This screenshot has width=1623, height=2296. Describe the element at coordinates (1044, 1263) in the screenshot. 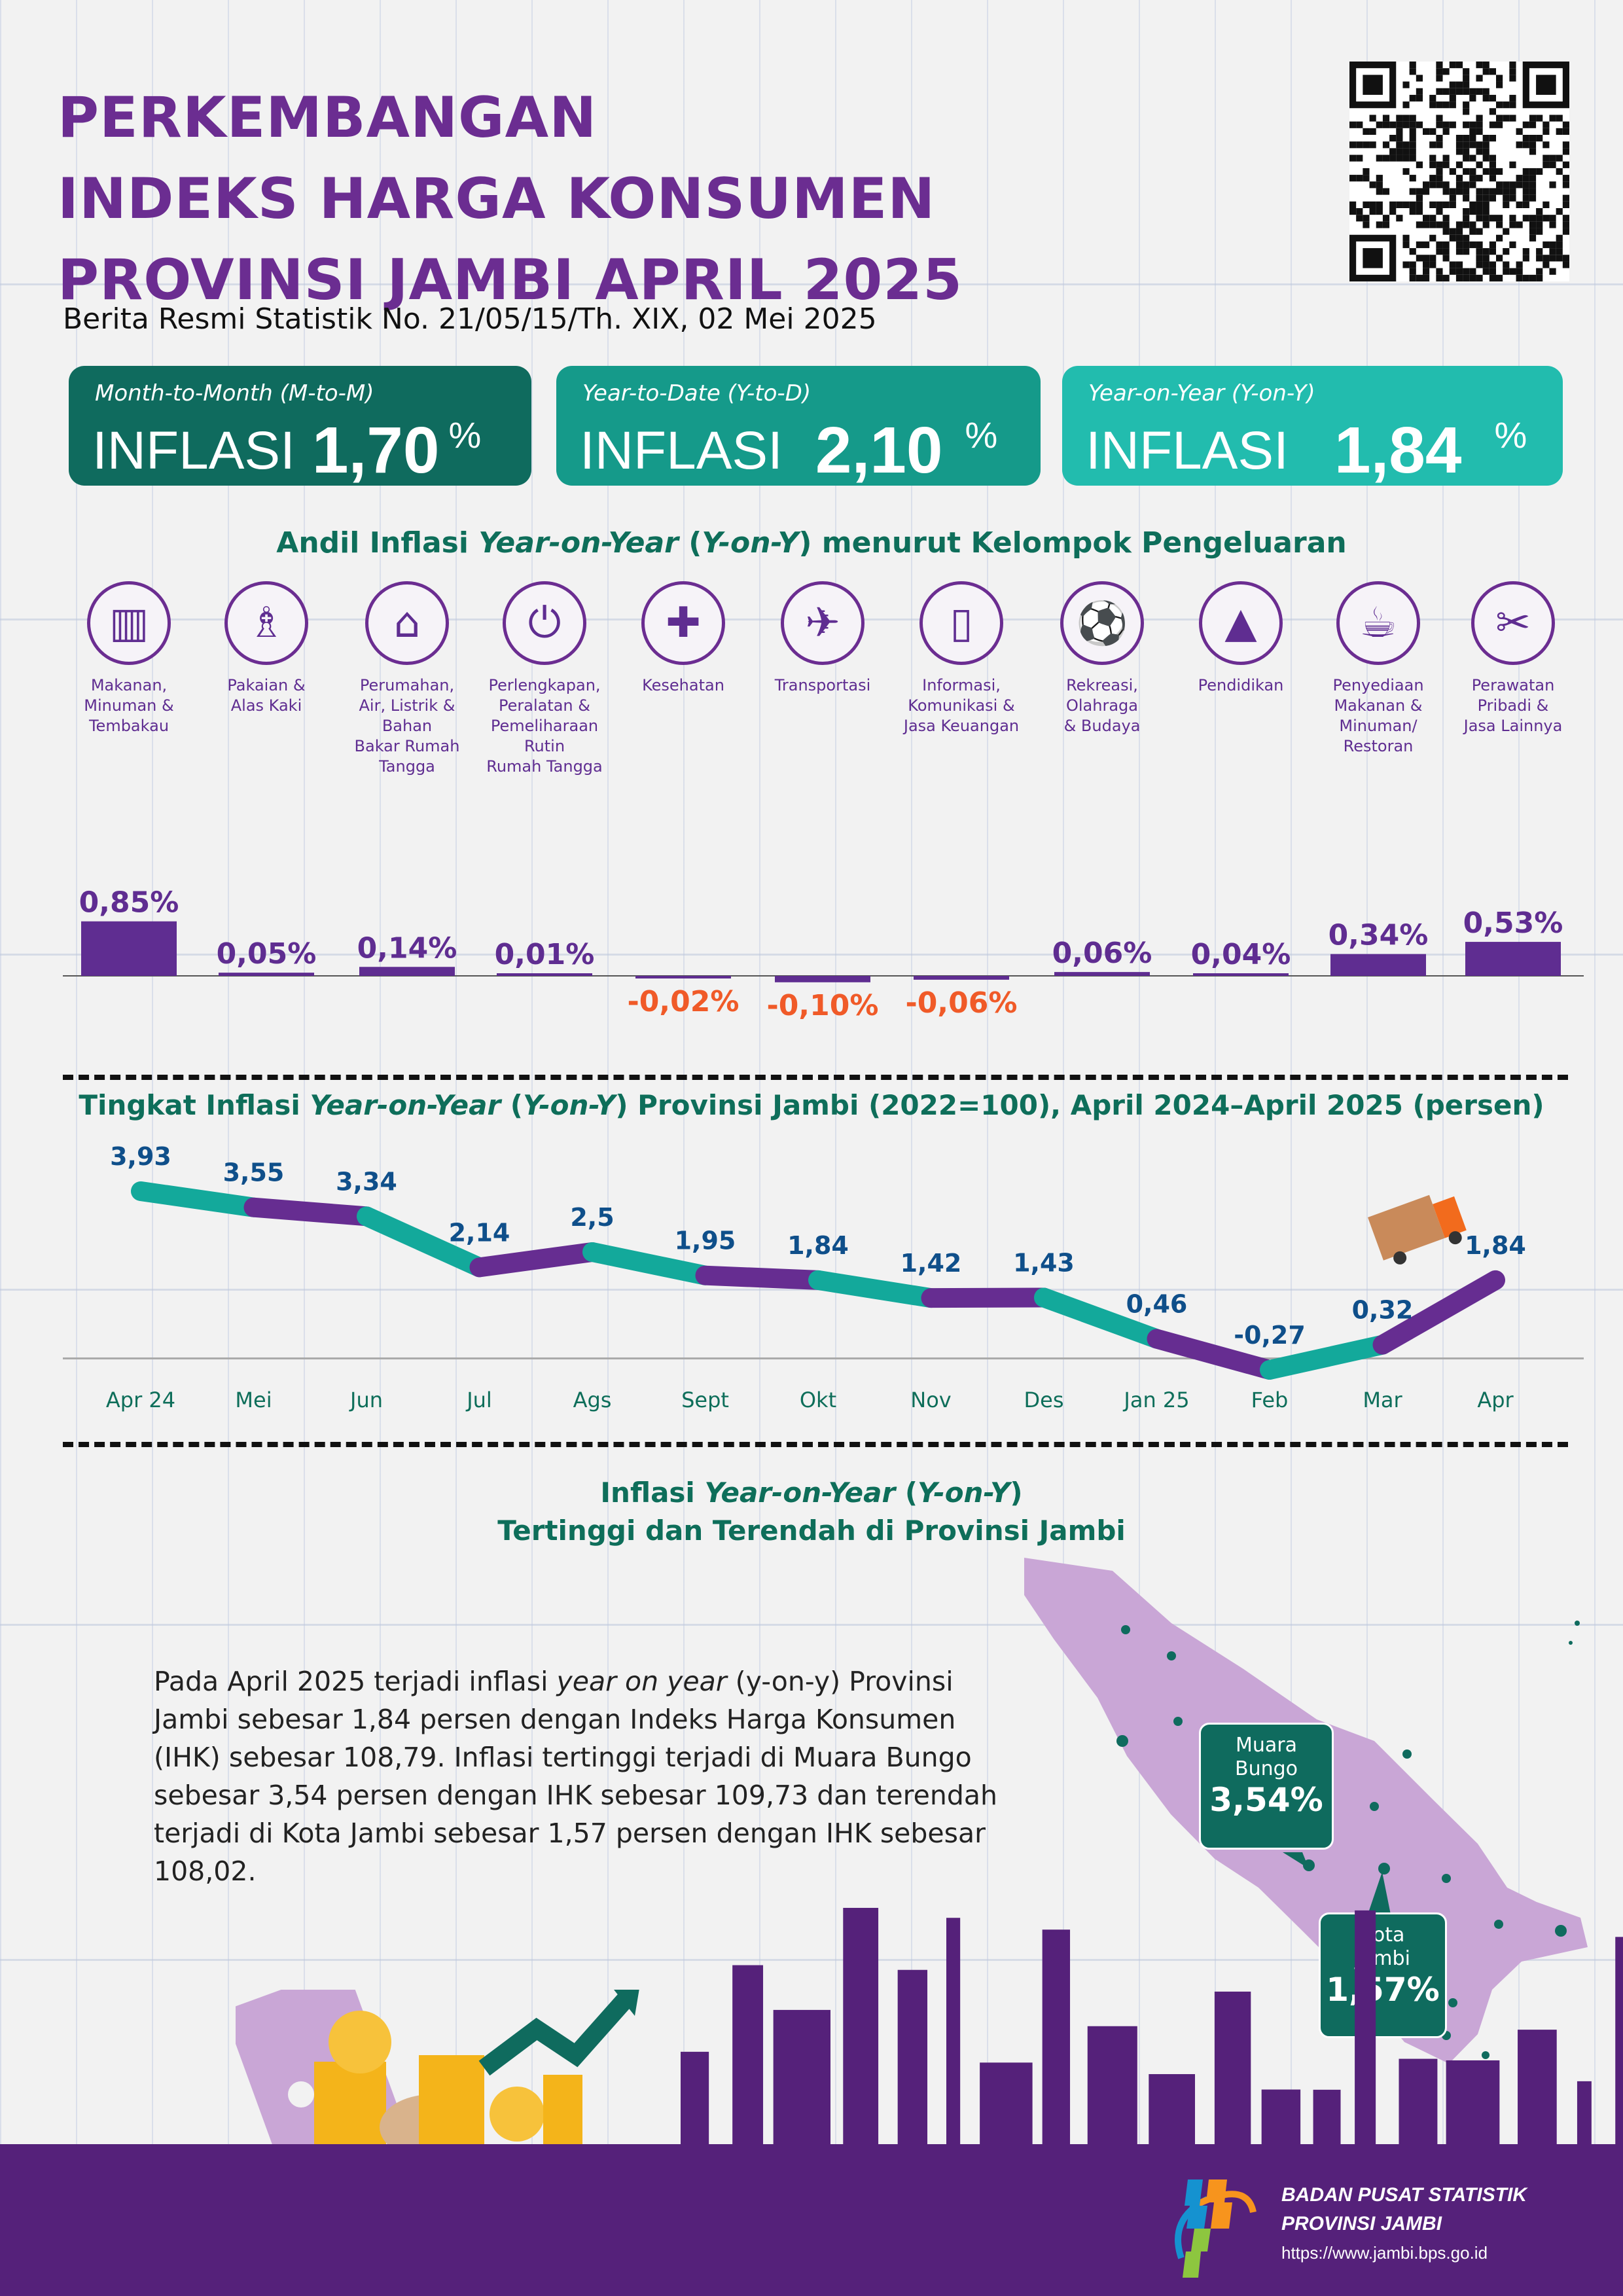

I see `point-value-label: 1,43` at that location.